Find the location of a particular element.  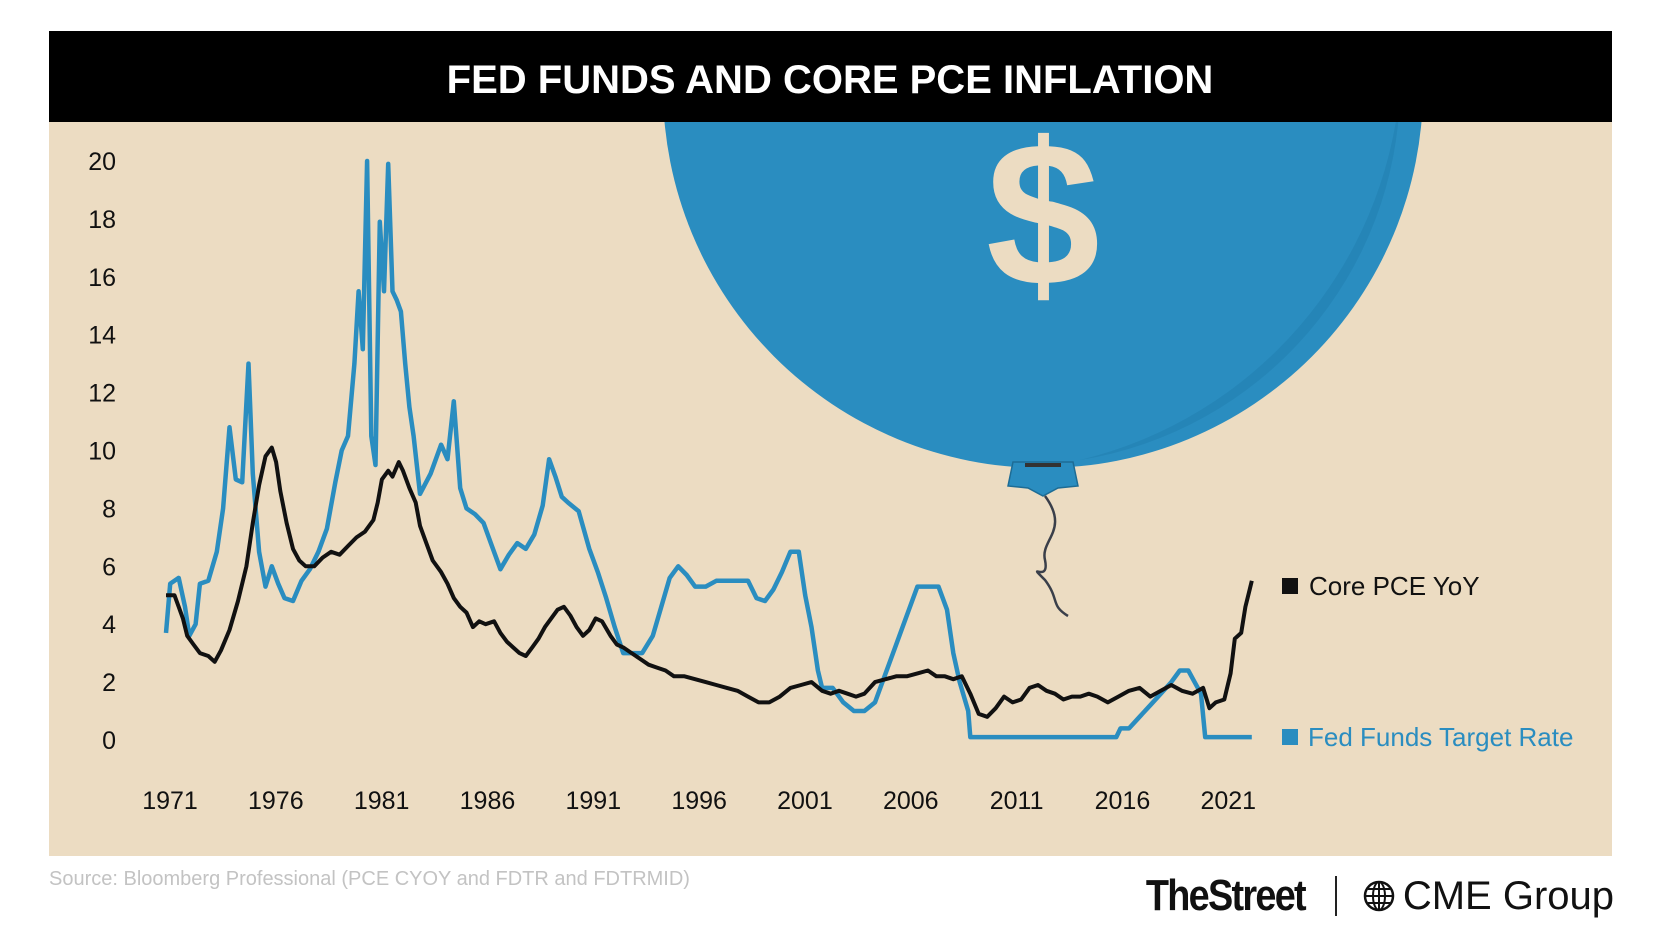

legend-label-fed-funds: Fed Funds Target Rate is located at coordinates (1440, 737).